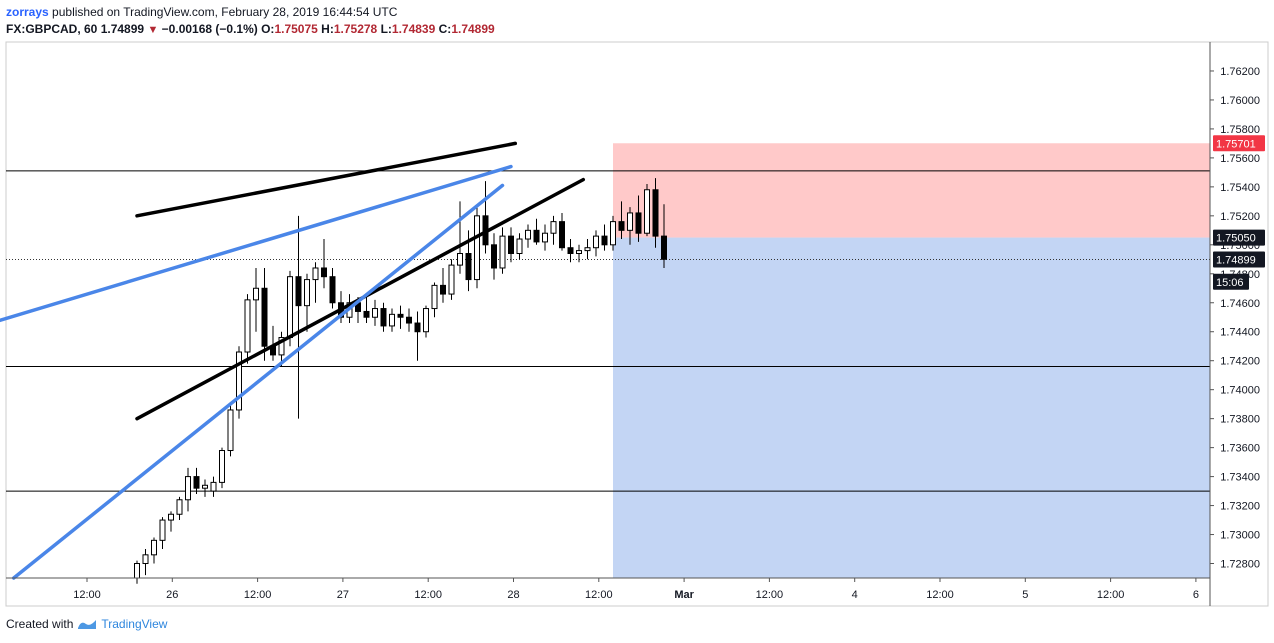 The height and width of the screenshot is (643, 1274). I want to click on price-tick-label: 1.73000, so click(1240, 536).